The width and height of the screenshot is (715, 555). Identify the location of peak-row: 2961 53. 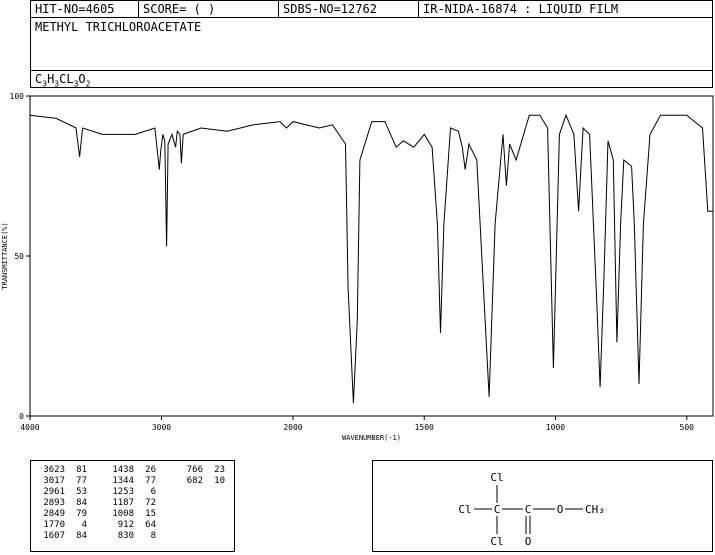
(61, 492).